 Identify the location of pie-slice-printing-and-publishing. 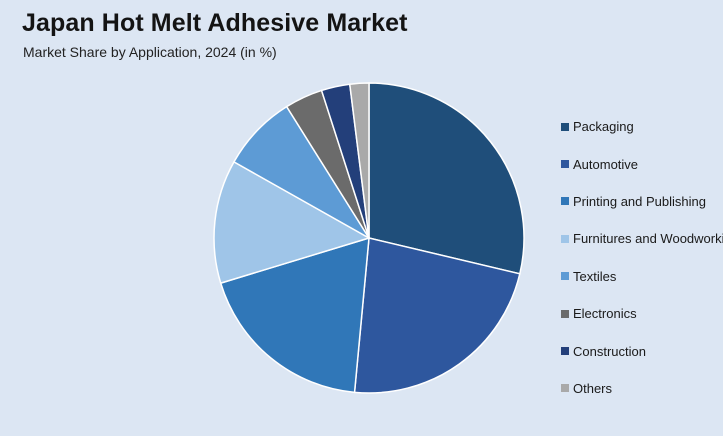
(294, 315).